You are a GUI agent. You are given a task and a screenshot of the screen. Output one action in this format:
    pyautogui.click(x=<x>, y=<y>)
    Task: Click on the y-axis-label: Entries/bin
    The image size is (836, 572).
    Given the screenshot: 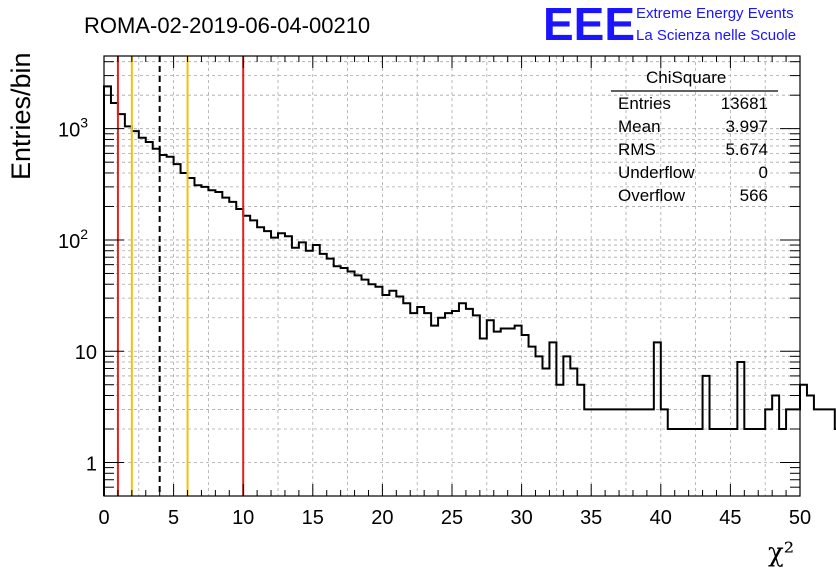 What is the action you would take?
    pyautogui.click(x=21, y=116)
    